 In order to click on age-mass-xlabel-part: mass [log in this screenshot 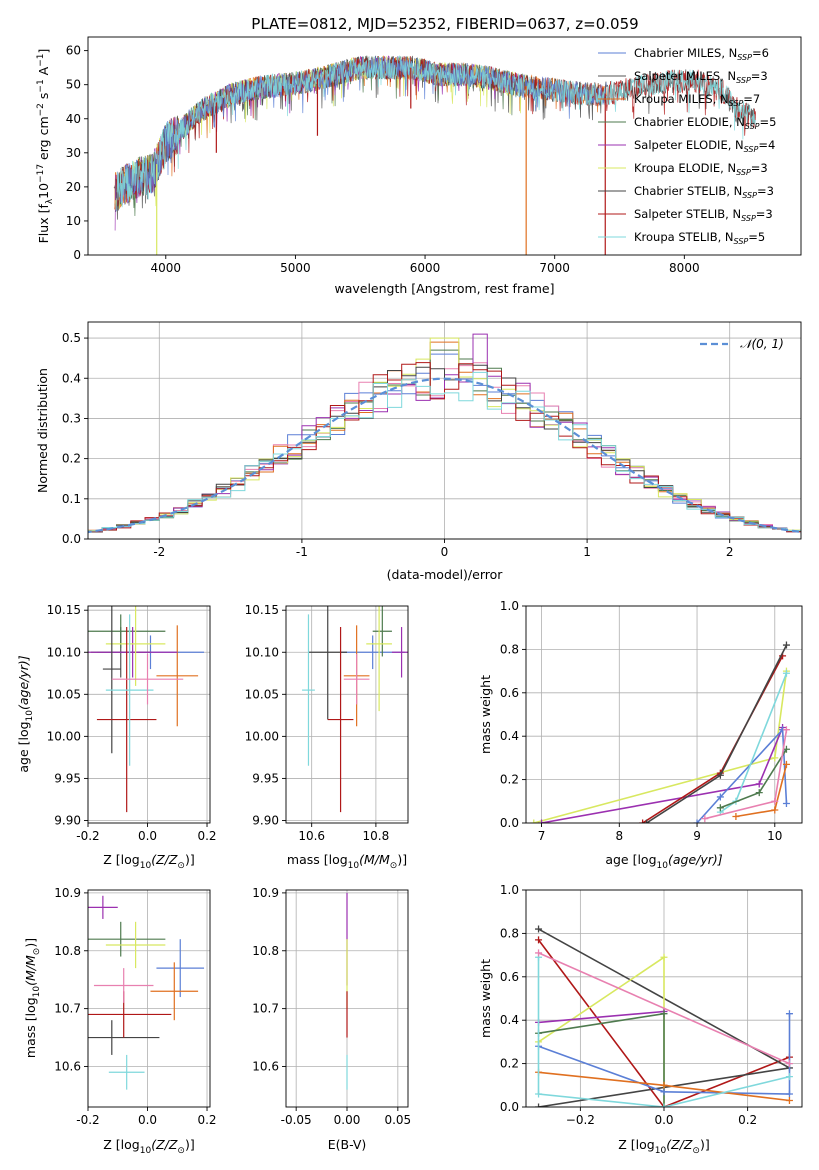, I will do `click(317, 859)`.